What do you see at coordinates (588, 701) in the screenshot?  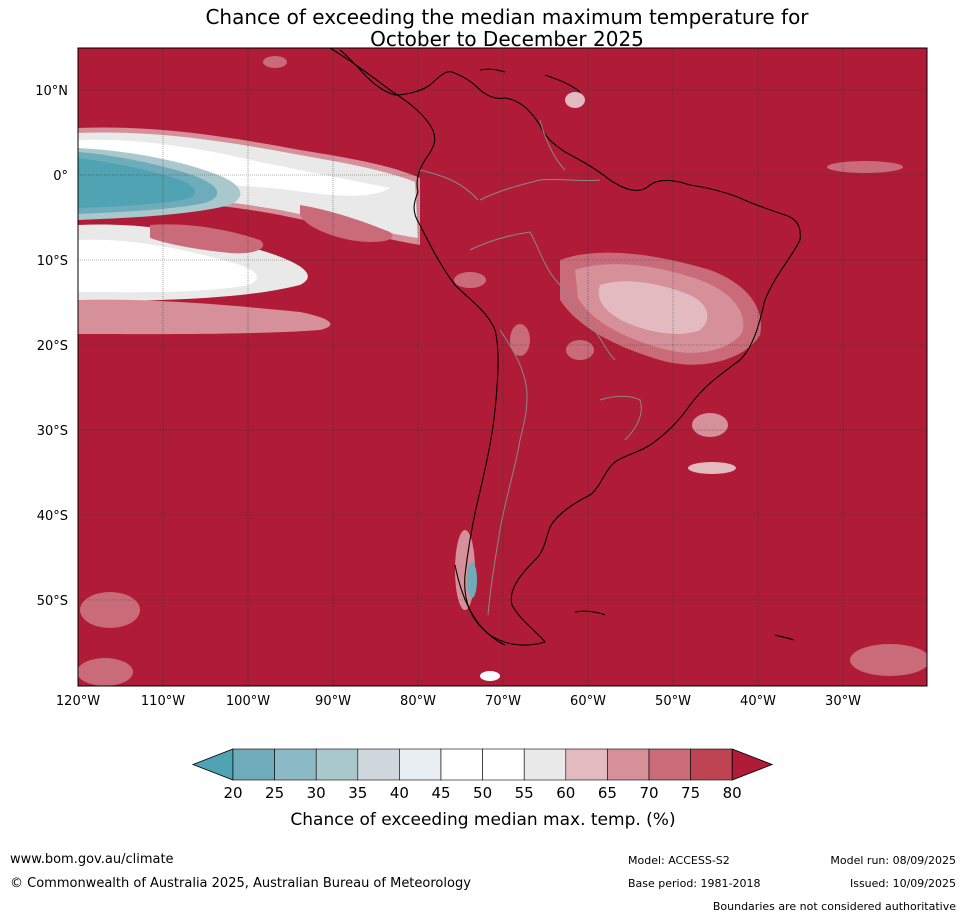 I see `longitude-label: 60°W` at bounding box center [588, 701].